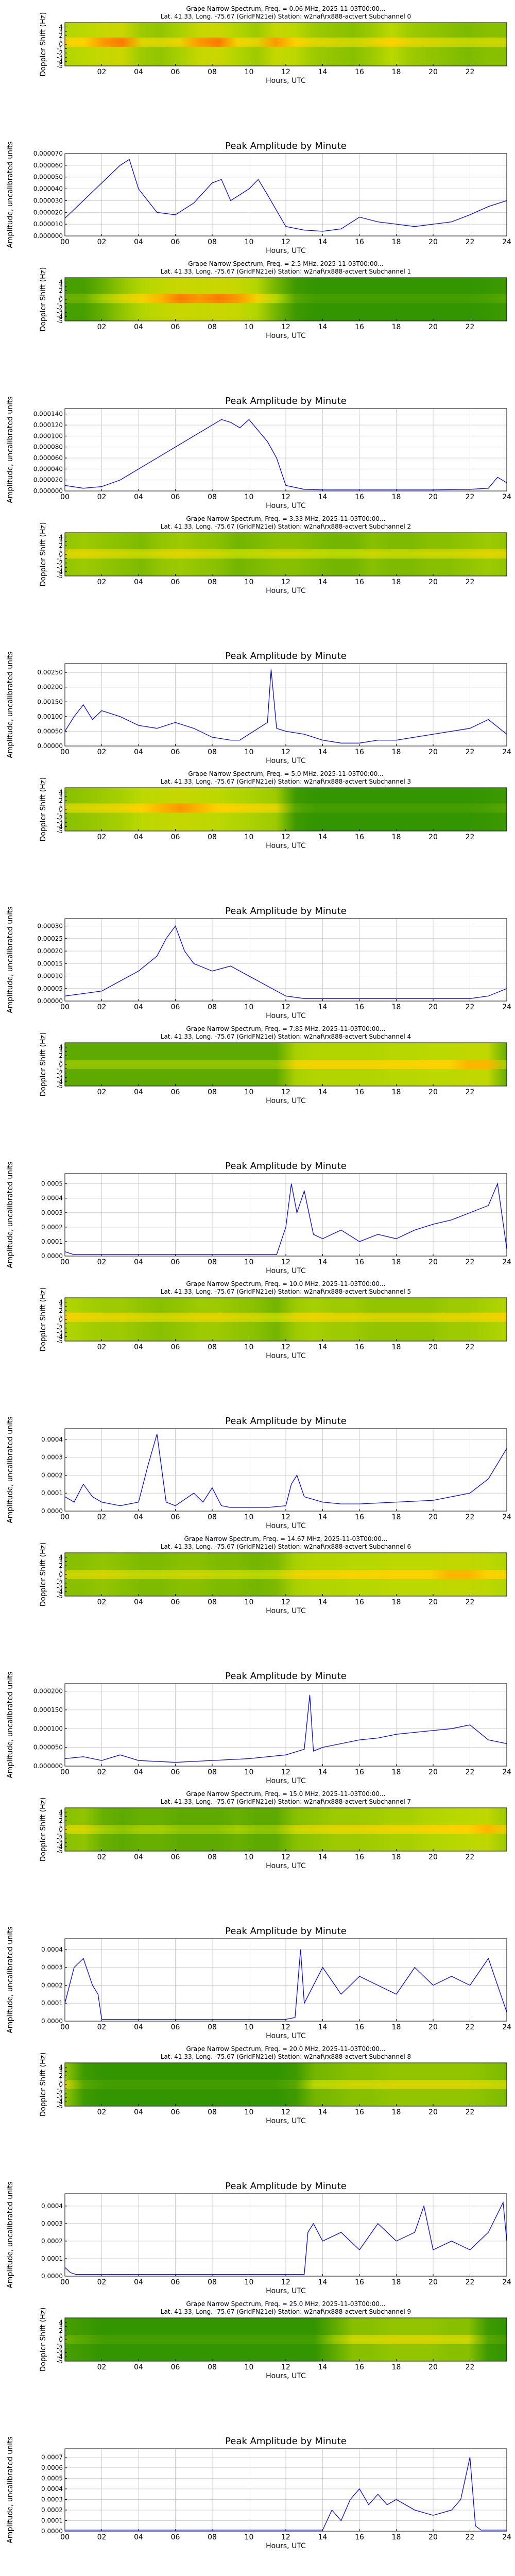  What do you see at coordinates (48, 165) in the screenshot?
I see `y-tick-label: 0.000060` at bounding box center [48, 165].